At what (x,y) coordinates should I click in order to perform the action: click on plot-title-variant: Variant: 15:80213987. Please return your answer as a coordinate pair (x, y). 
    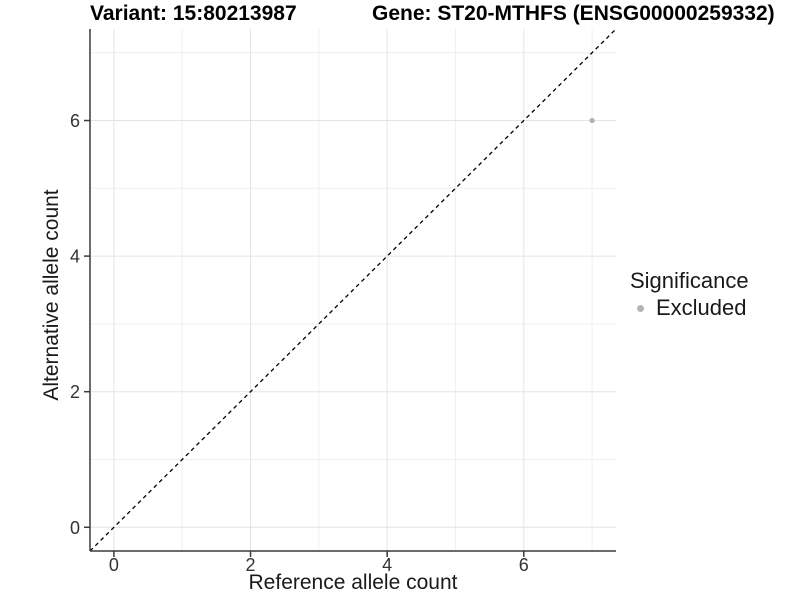
    Looking at the image, I should click on (193, 13).